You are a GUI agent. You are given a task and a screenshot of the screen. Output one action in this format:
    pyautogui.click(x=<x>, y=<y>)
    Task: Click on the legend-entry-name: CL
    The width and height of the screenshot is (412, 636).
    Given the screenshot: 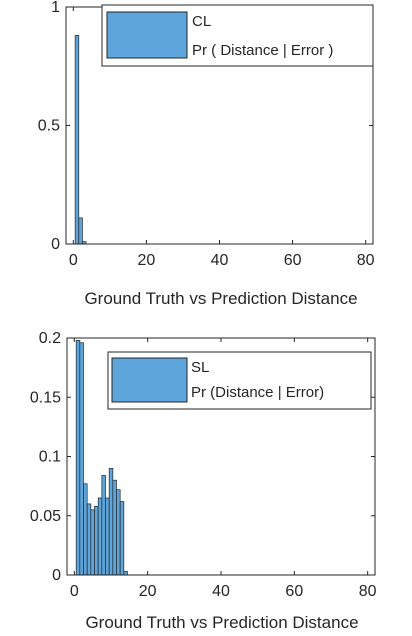 What is the action you would take?
    pyautogui.click(x=201, y=21)
    